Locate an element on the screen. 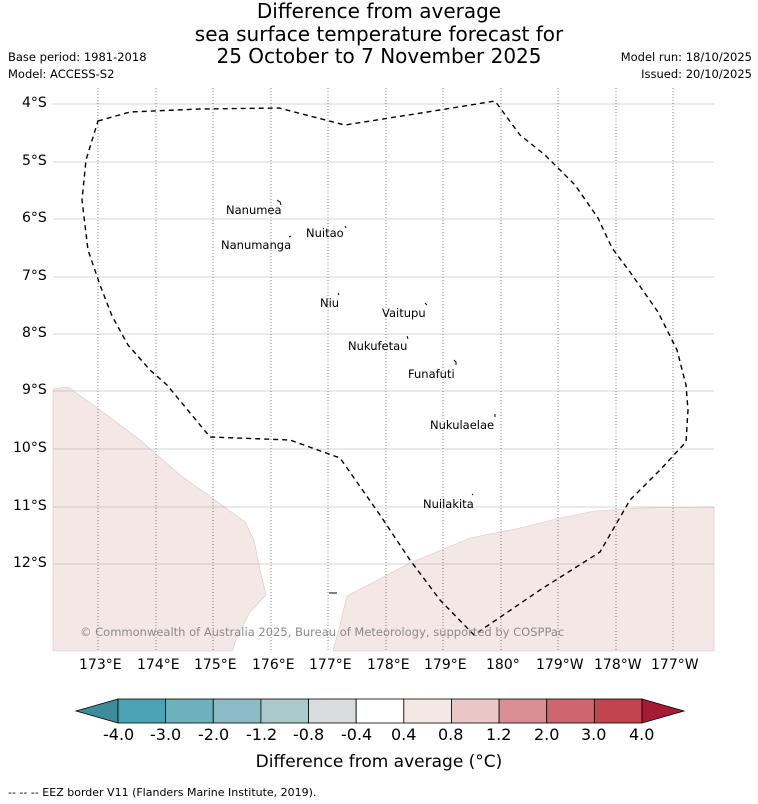 The width and height of the screenshot is (758, 804). colorbar-tick: -4.0 is located at coordinates (119, 734).